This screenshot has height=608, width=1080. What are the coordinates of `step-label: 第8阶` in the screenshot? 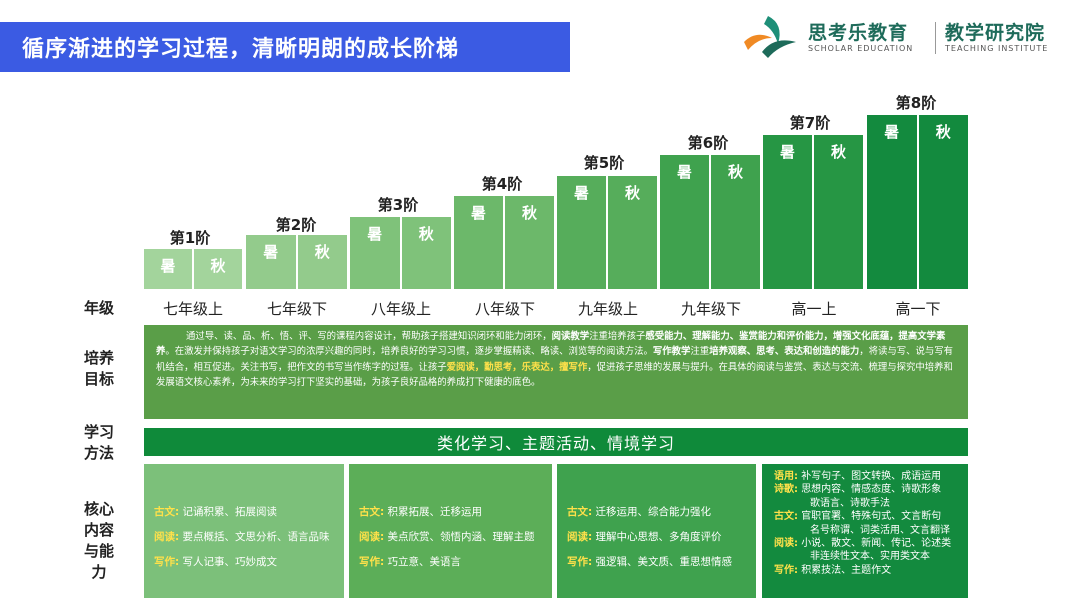 It's located at (916, 103).